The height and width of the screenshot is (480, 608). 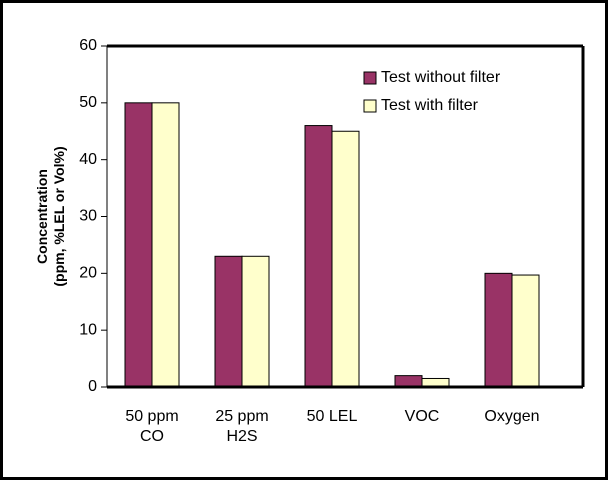 I want to click on y-tick-label: 60, so click(x=88, y=45).